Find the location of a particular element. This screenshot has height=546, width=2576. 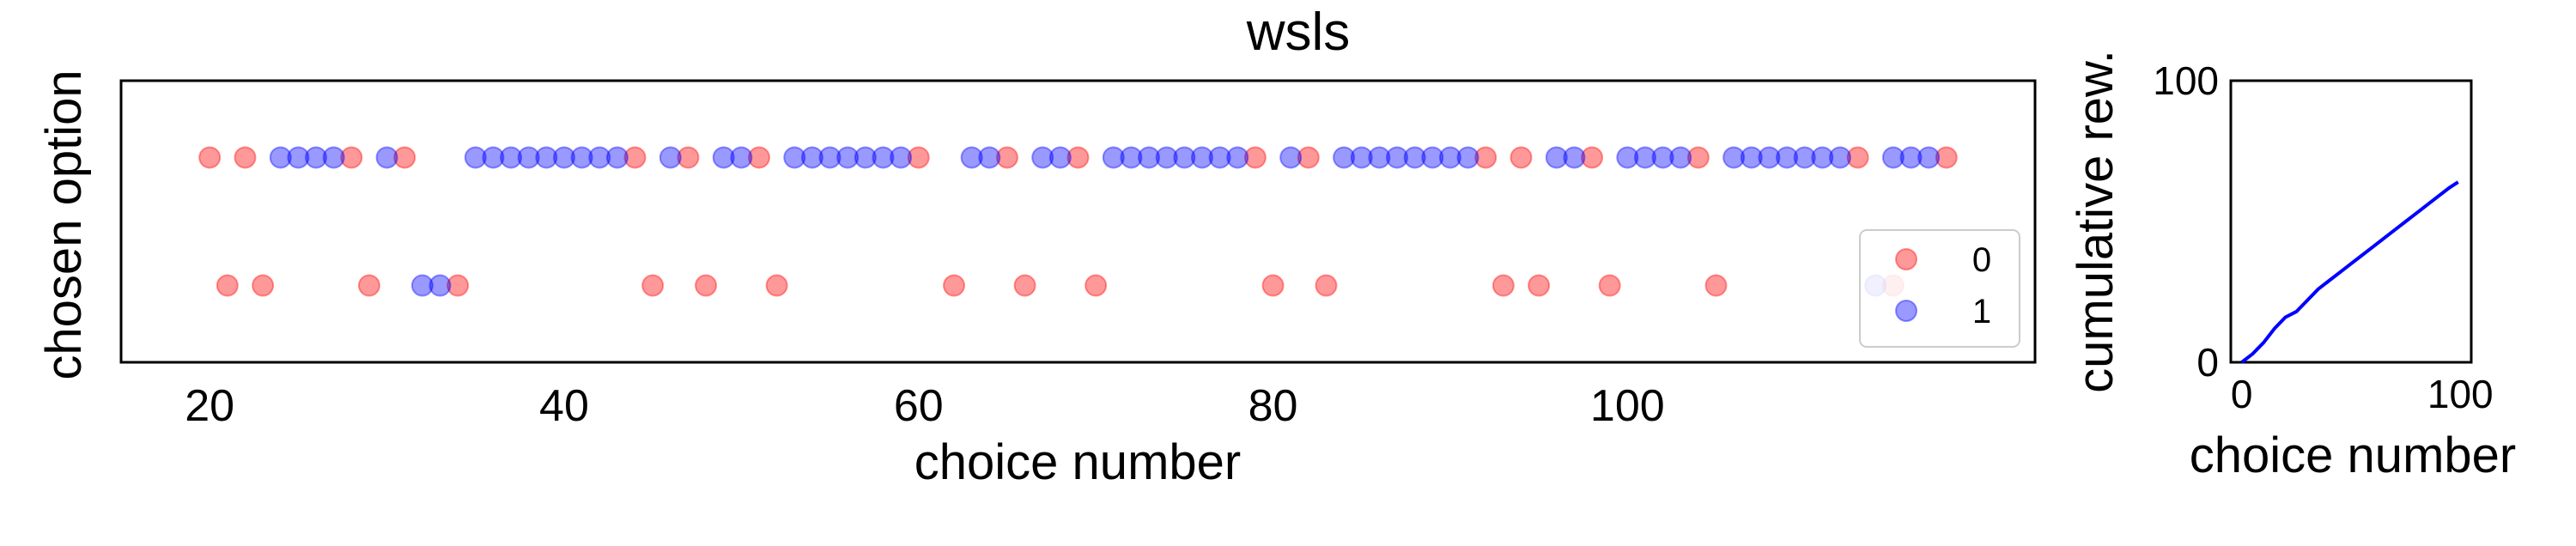

x-axis-label: choice number is located at coordinates (1078, 462).